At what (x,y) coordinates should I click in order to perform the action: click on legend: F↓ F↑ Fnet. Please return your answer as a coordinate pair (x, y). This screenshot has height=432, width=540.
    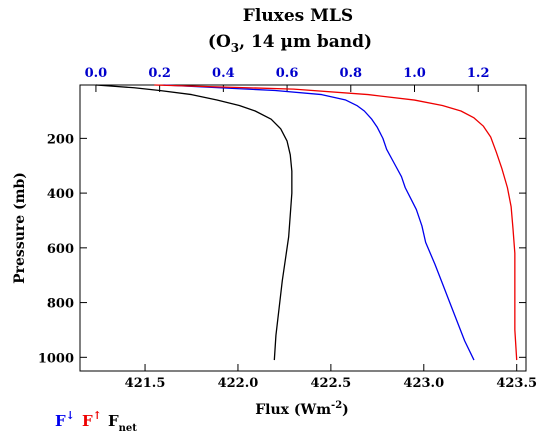
    Looking at the image, I should click on (96, 420).